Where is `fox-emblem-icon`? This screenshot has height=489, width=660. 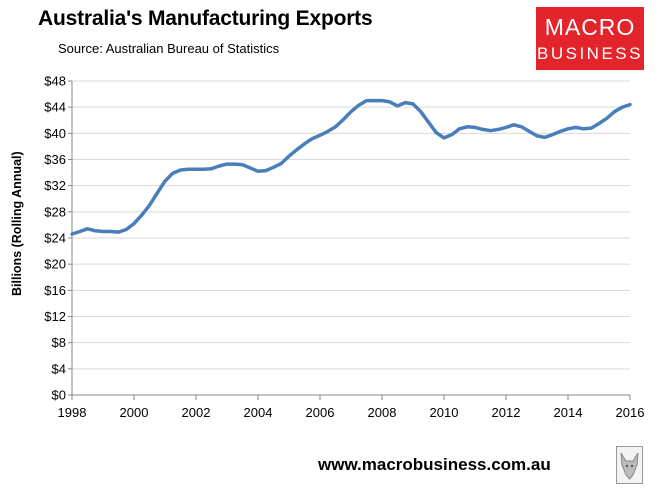 fox-emblem-icon is located at coordinates (629, 465).